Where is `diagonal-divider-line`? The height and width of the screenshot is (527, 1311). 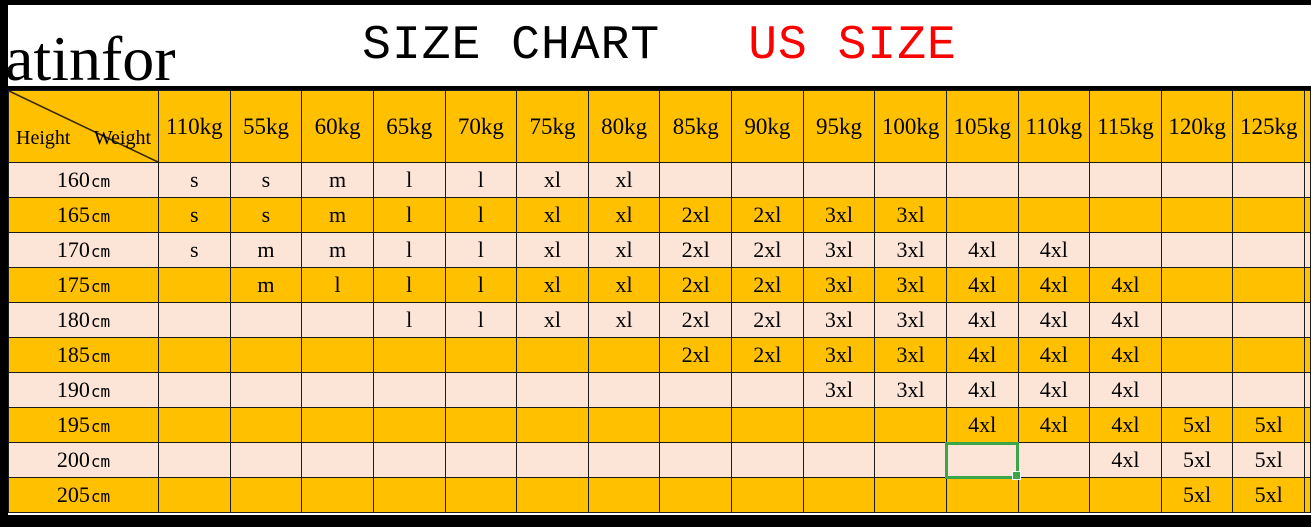 diagonal-divider-line is located at coordinates (83, 126).